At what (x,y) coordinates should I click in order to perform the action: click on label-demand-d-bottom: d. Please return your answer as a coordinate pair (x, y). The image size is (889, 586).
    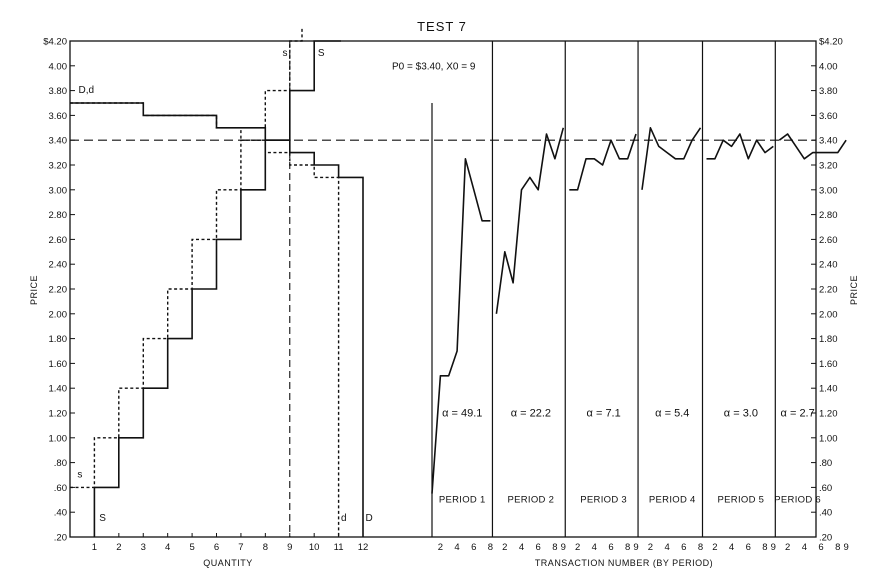
    Looking at the image, I should click on (344, 518).